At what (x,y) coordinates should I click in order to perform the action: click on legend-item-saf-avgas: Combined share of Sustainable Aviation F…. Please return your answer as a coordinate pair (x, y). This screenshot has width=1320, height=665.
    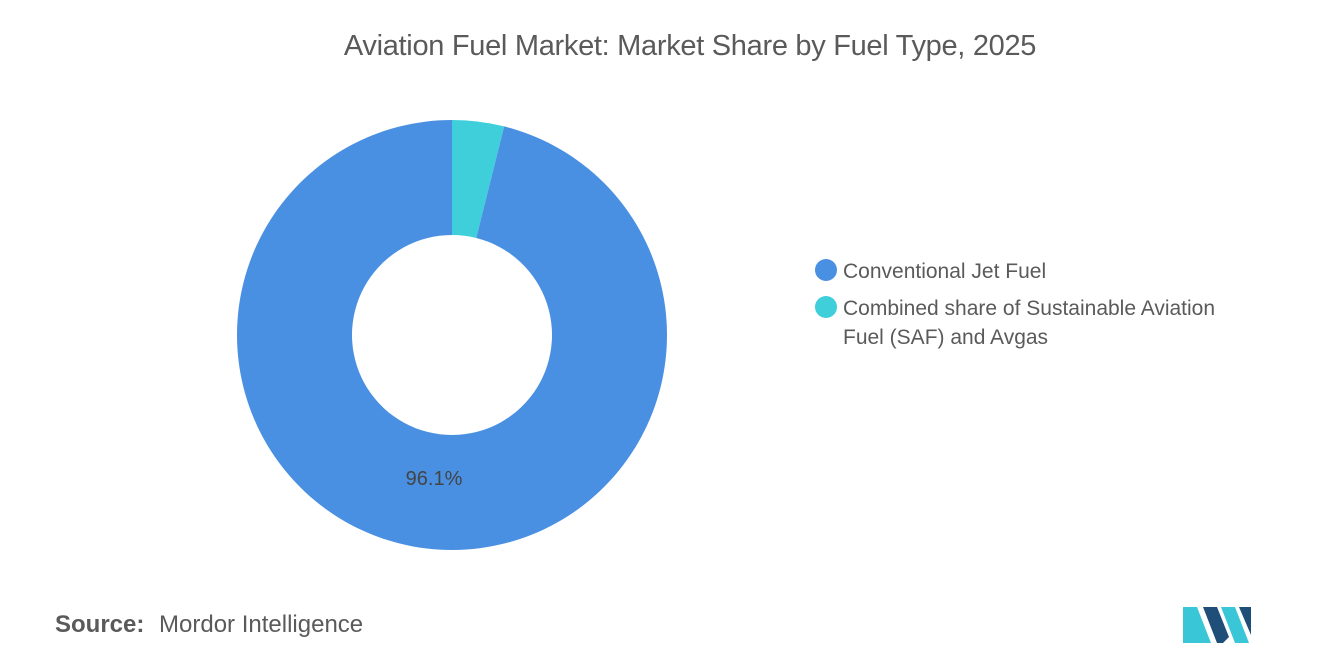
    Looking at the image, I should click on (1035, 323).